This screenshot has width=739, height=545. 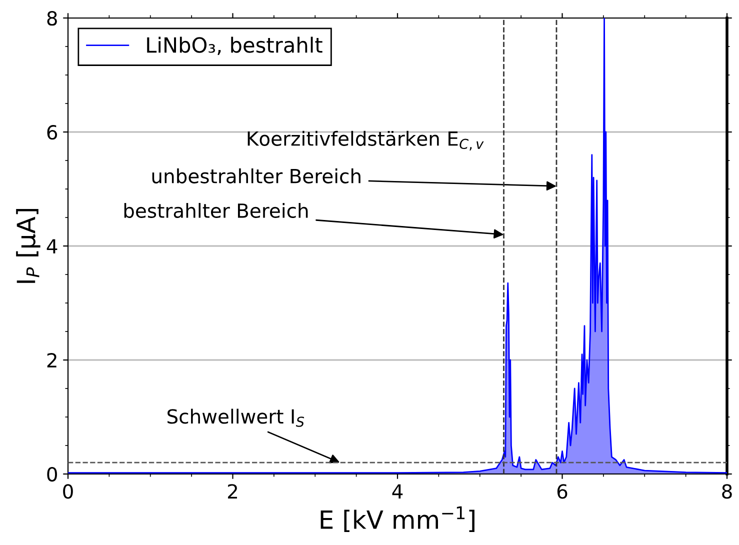 I want to click on annotation: Koerzitivfeldstärken E$_{C,v}$, so click(x=366, y=140).